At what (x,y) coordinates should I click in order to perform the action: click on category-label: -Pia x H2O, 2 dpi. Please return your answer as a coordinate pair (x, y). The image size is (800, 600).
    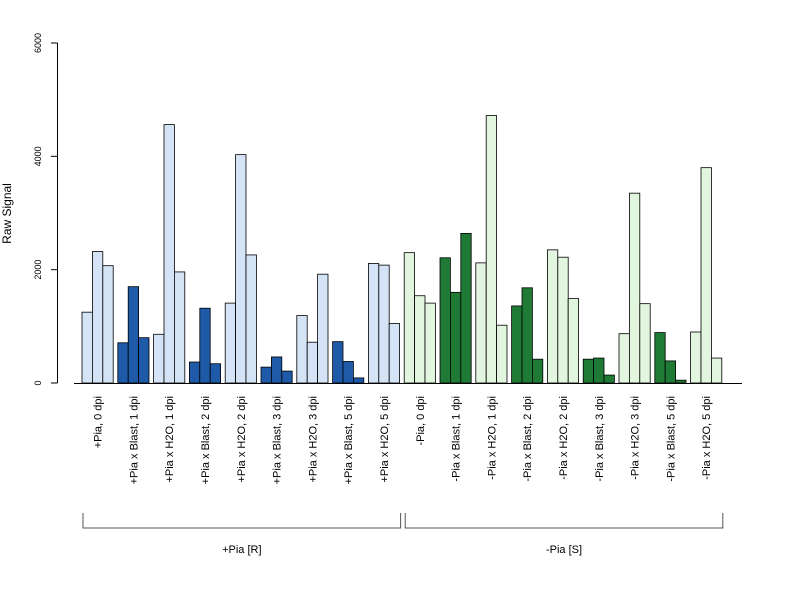
    Looking at the image, I should click on (564, 438).